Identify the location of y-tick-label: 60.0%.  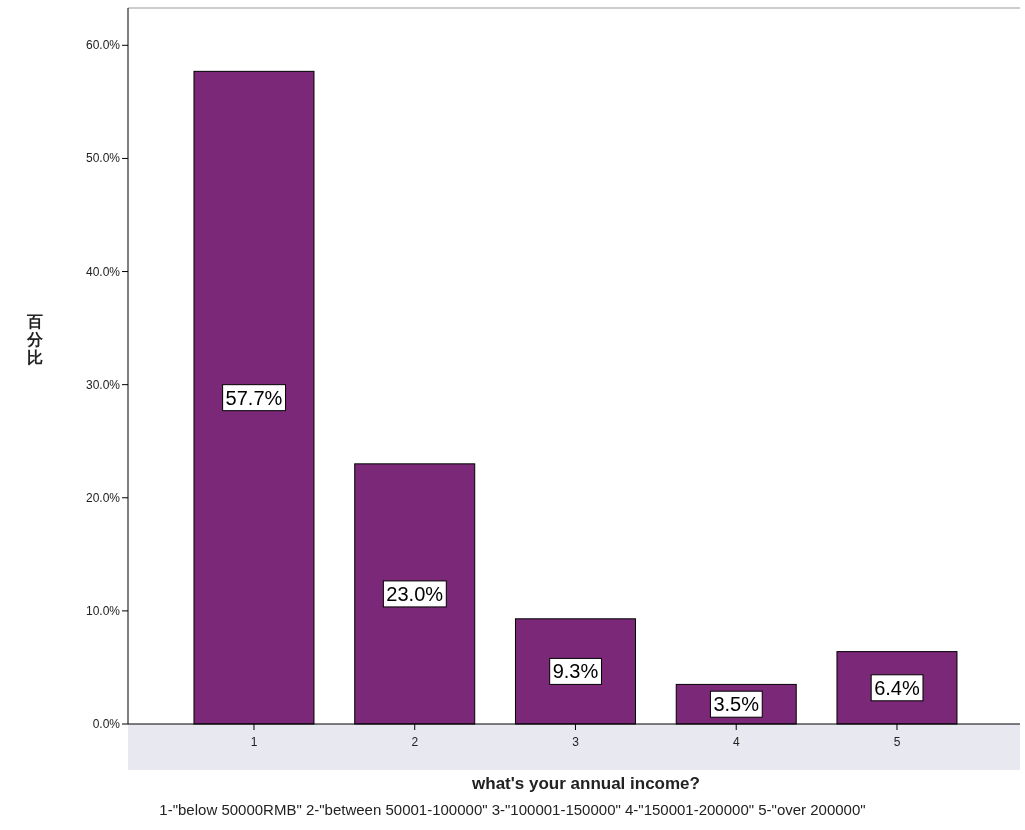
(103, 45).